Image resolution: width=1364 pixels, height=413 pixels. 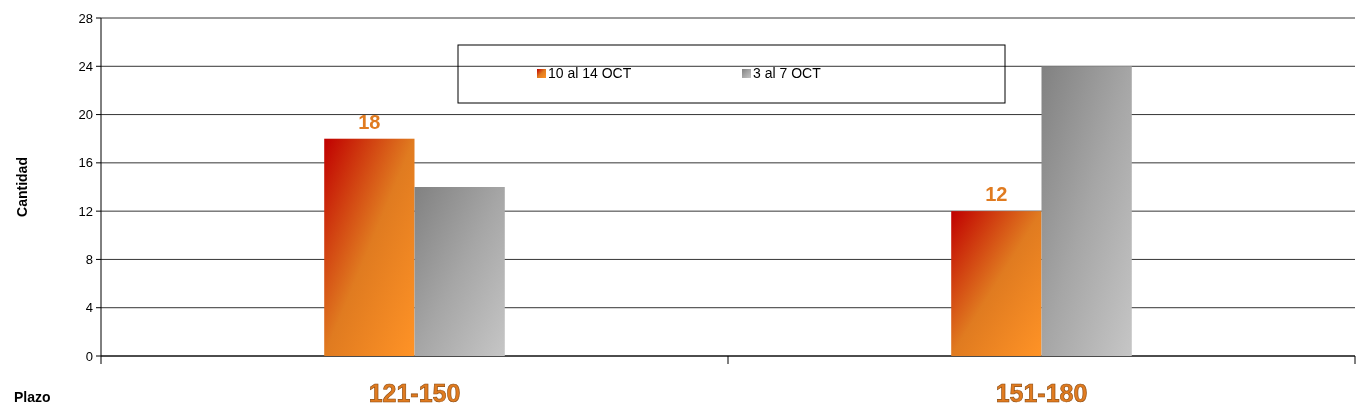 I want to click on legend-label: 10 al 14 OCT, so click(x=590, y=73).